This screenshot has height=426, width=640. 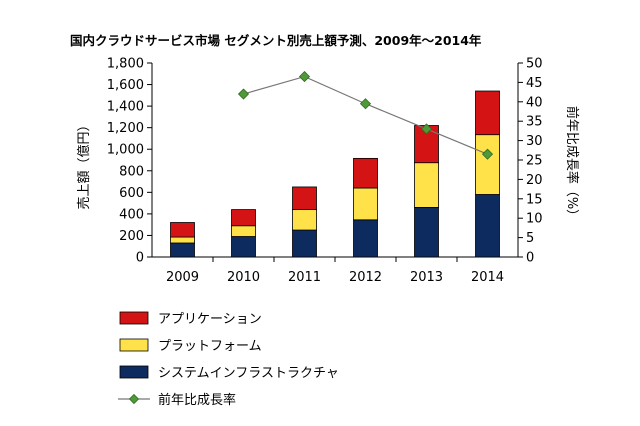 I want to click on y2-tick-label: 45, so click(x=534, y=83).